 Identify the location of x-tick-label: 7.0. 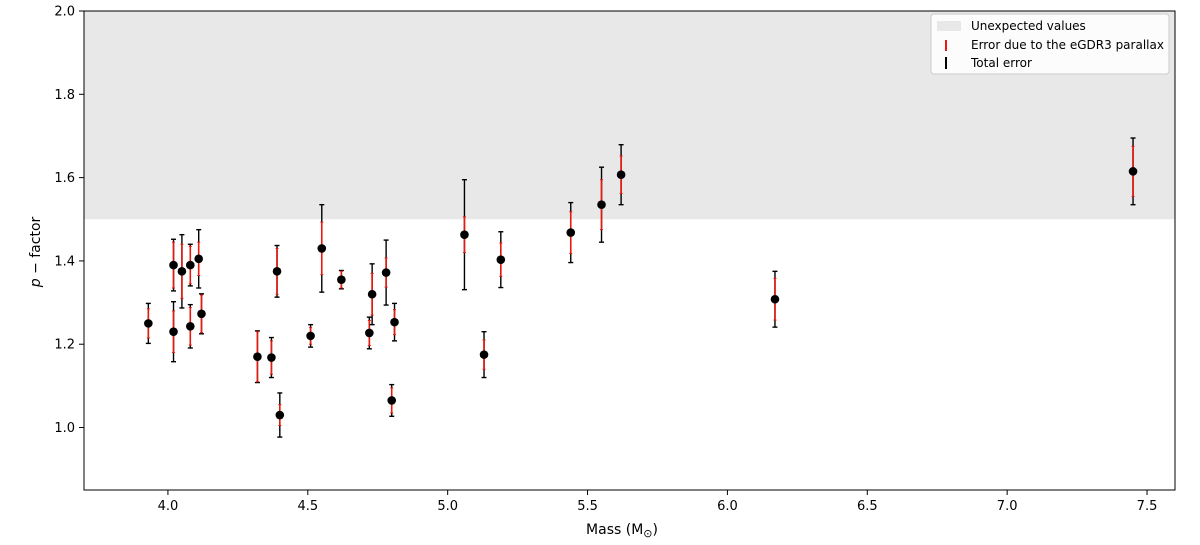
(1007, 506).